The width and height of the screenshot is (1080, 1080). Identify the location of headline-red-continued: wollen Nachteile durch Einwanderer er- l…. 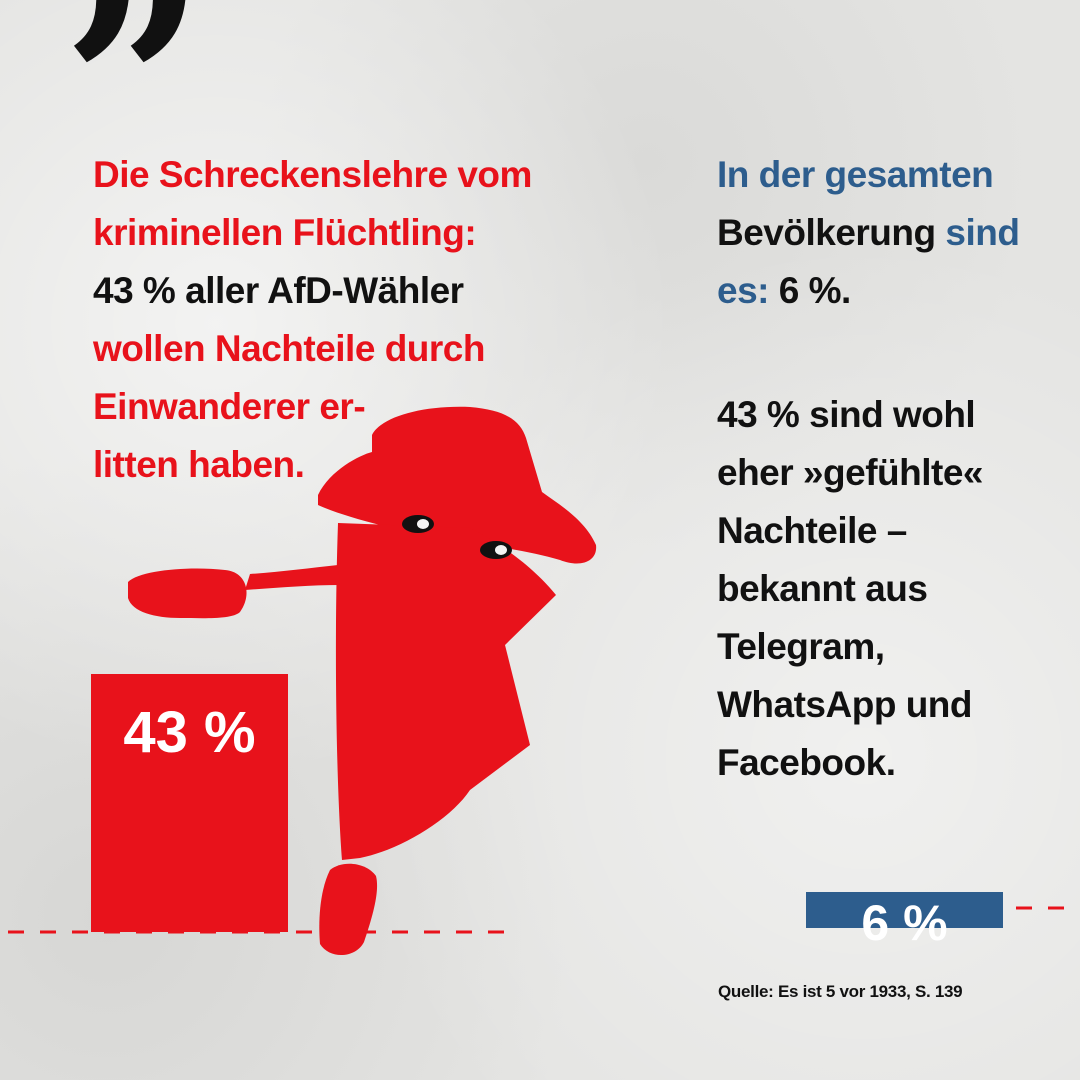
(289, 406).